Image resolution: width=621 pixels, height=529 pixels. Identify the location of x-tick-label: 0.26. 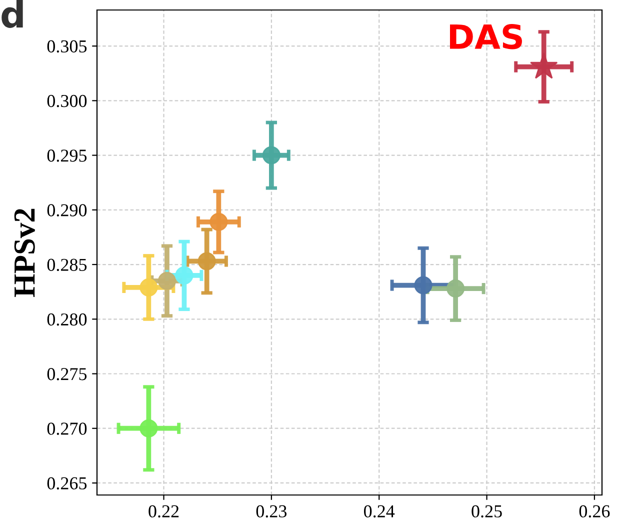
(594, 511).